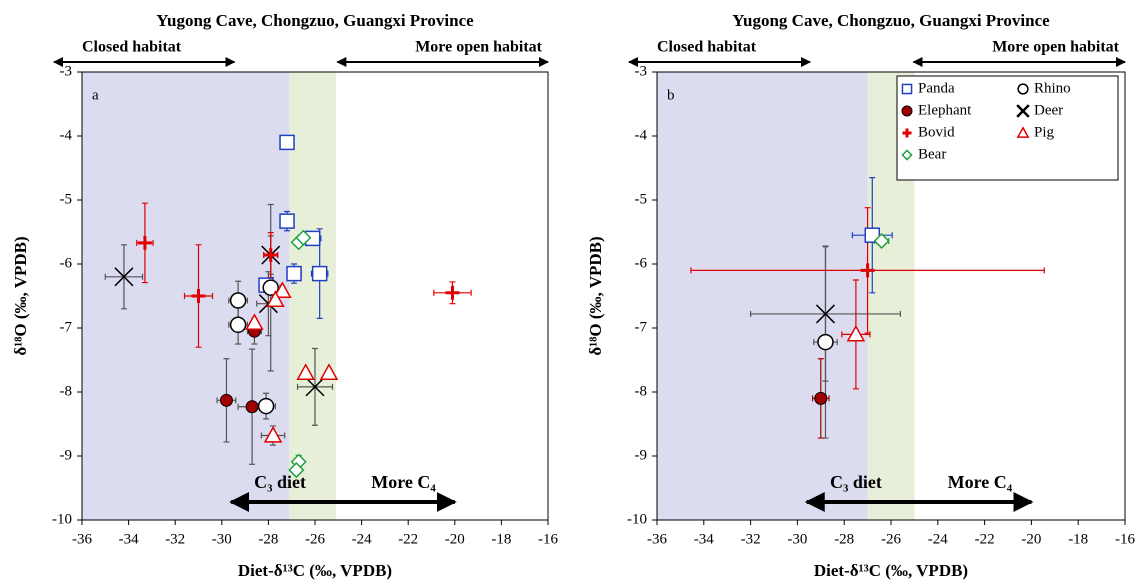 This screenshot has width=1143, height=586. What do you see at coordinates (945, 110) in the screenshot?
I see `legend-label: Elephant` at bounding box center [945, 110].